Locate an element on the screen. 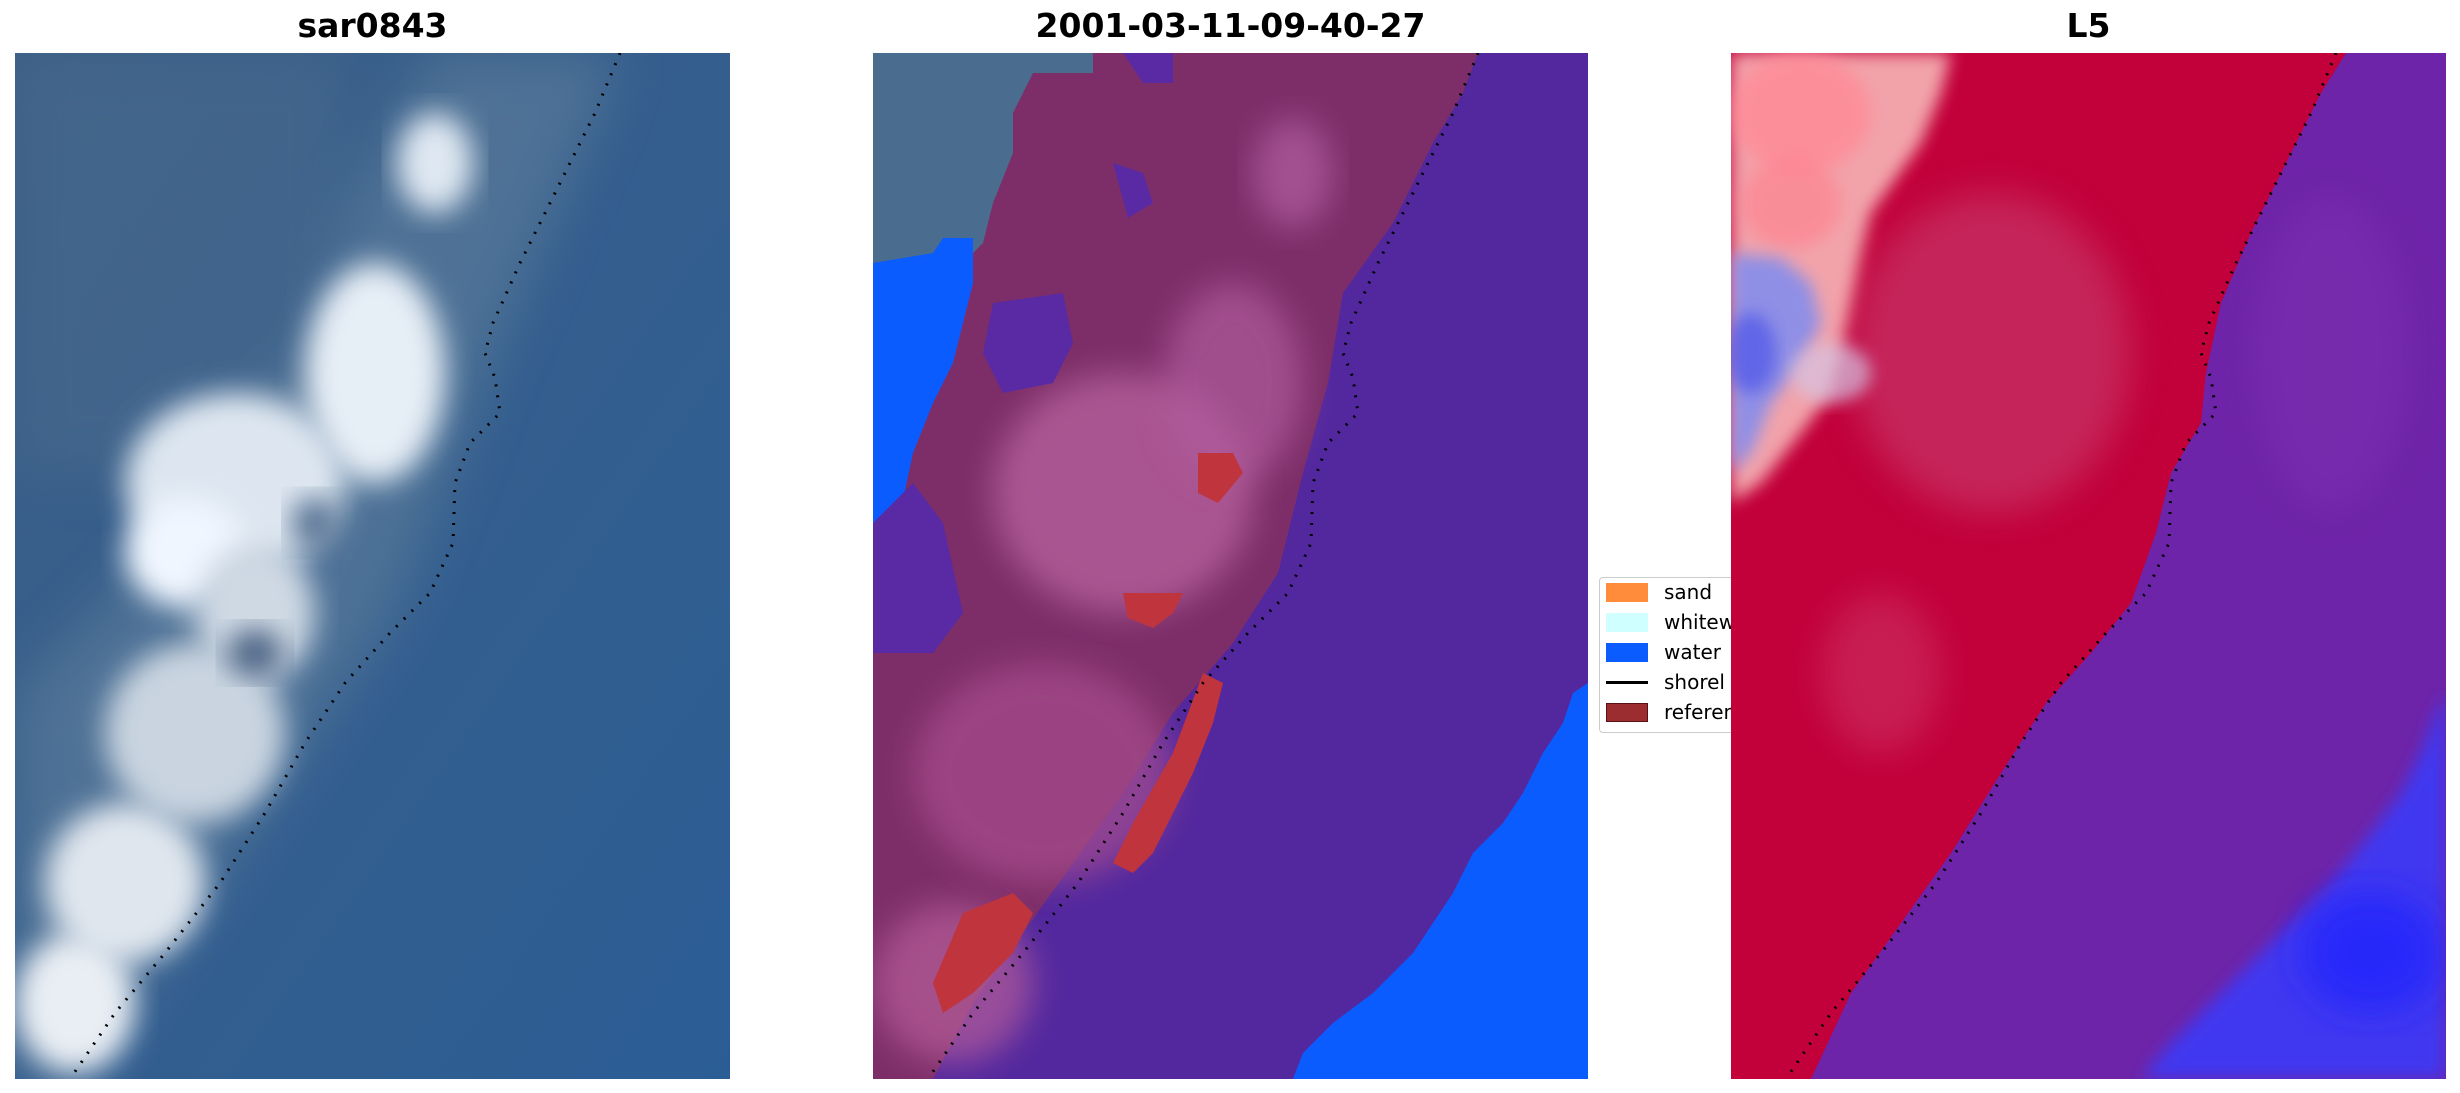 The width and height of the screenshot is (2460, 1093). legend-item-sand: sand is located at coordinates (1659, 592).